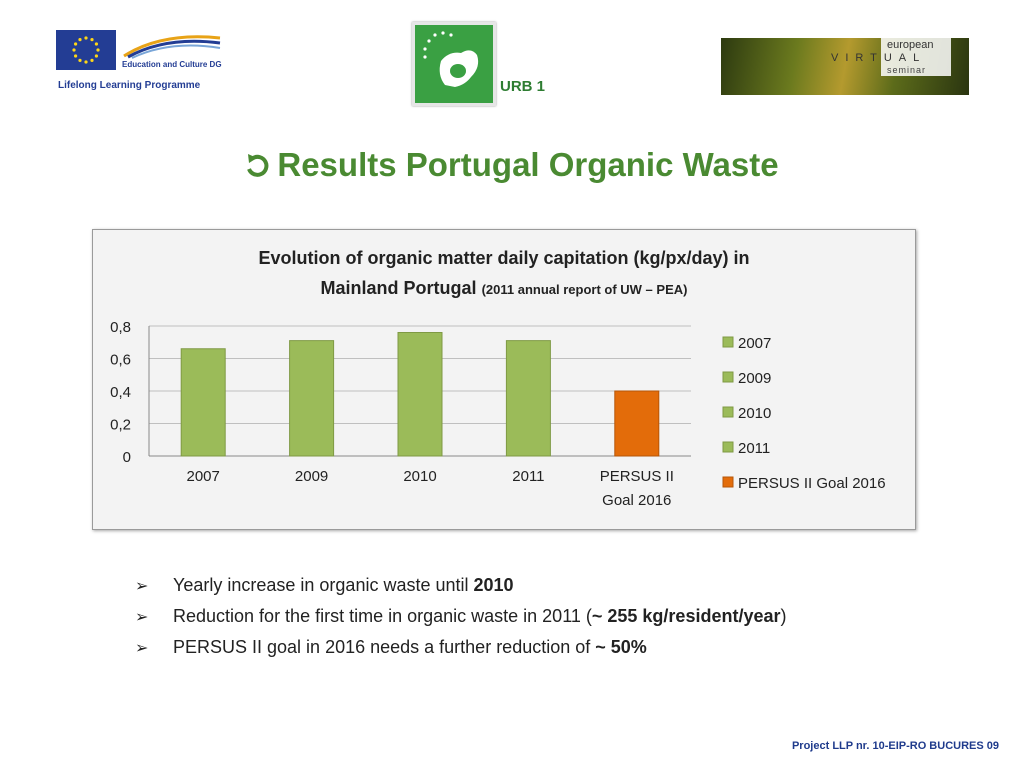 The height and width of the screenshot is (768, 1024). I want to click on chart-title-line2-text: Mainland Portugal, so click(398, 288).